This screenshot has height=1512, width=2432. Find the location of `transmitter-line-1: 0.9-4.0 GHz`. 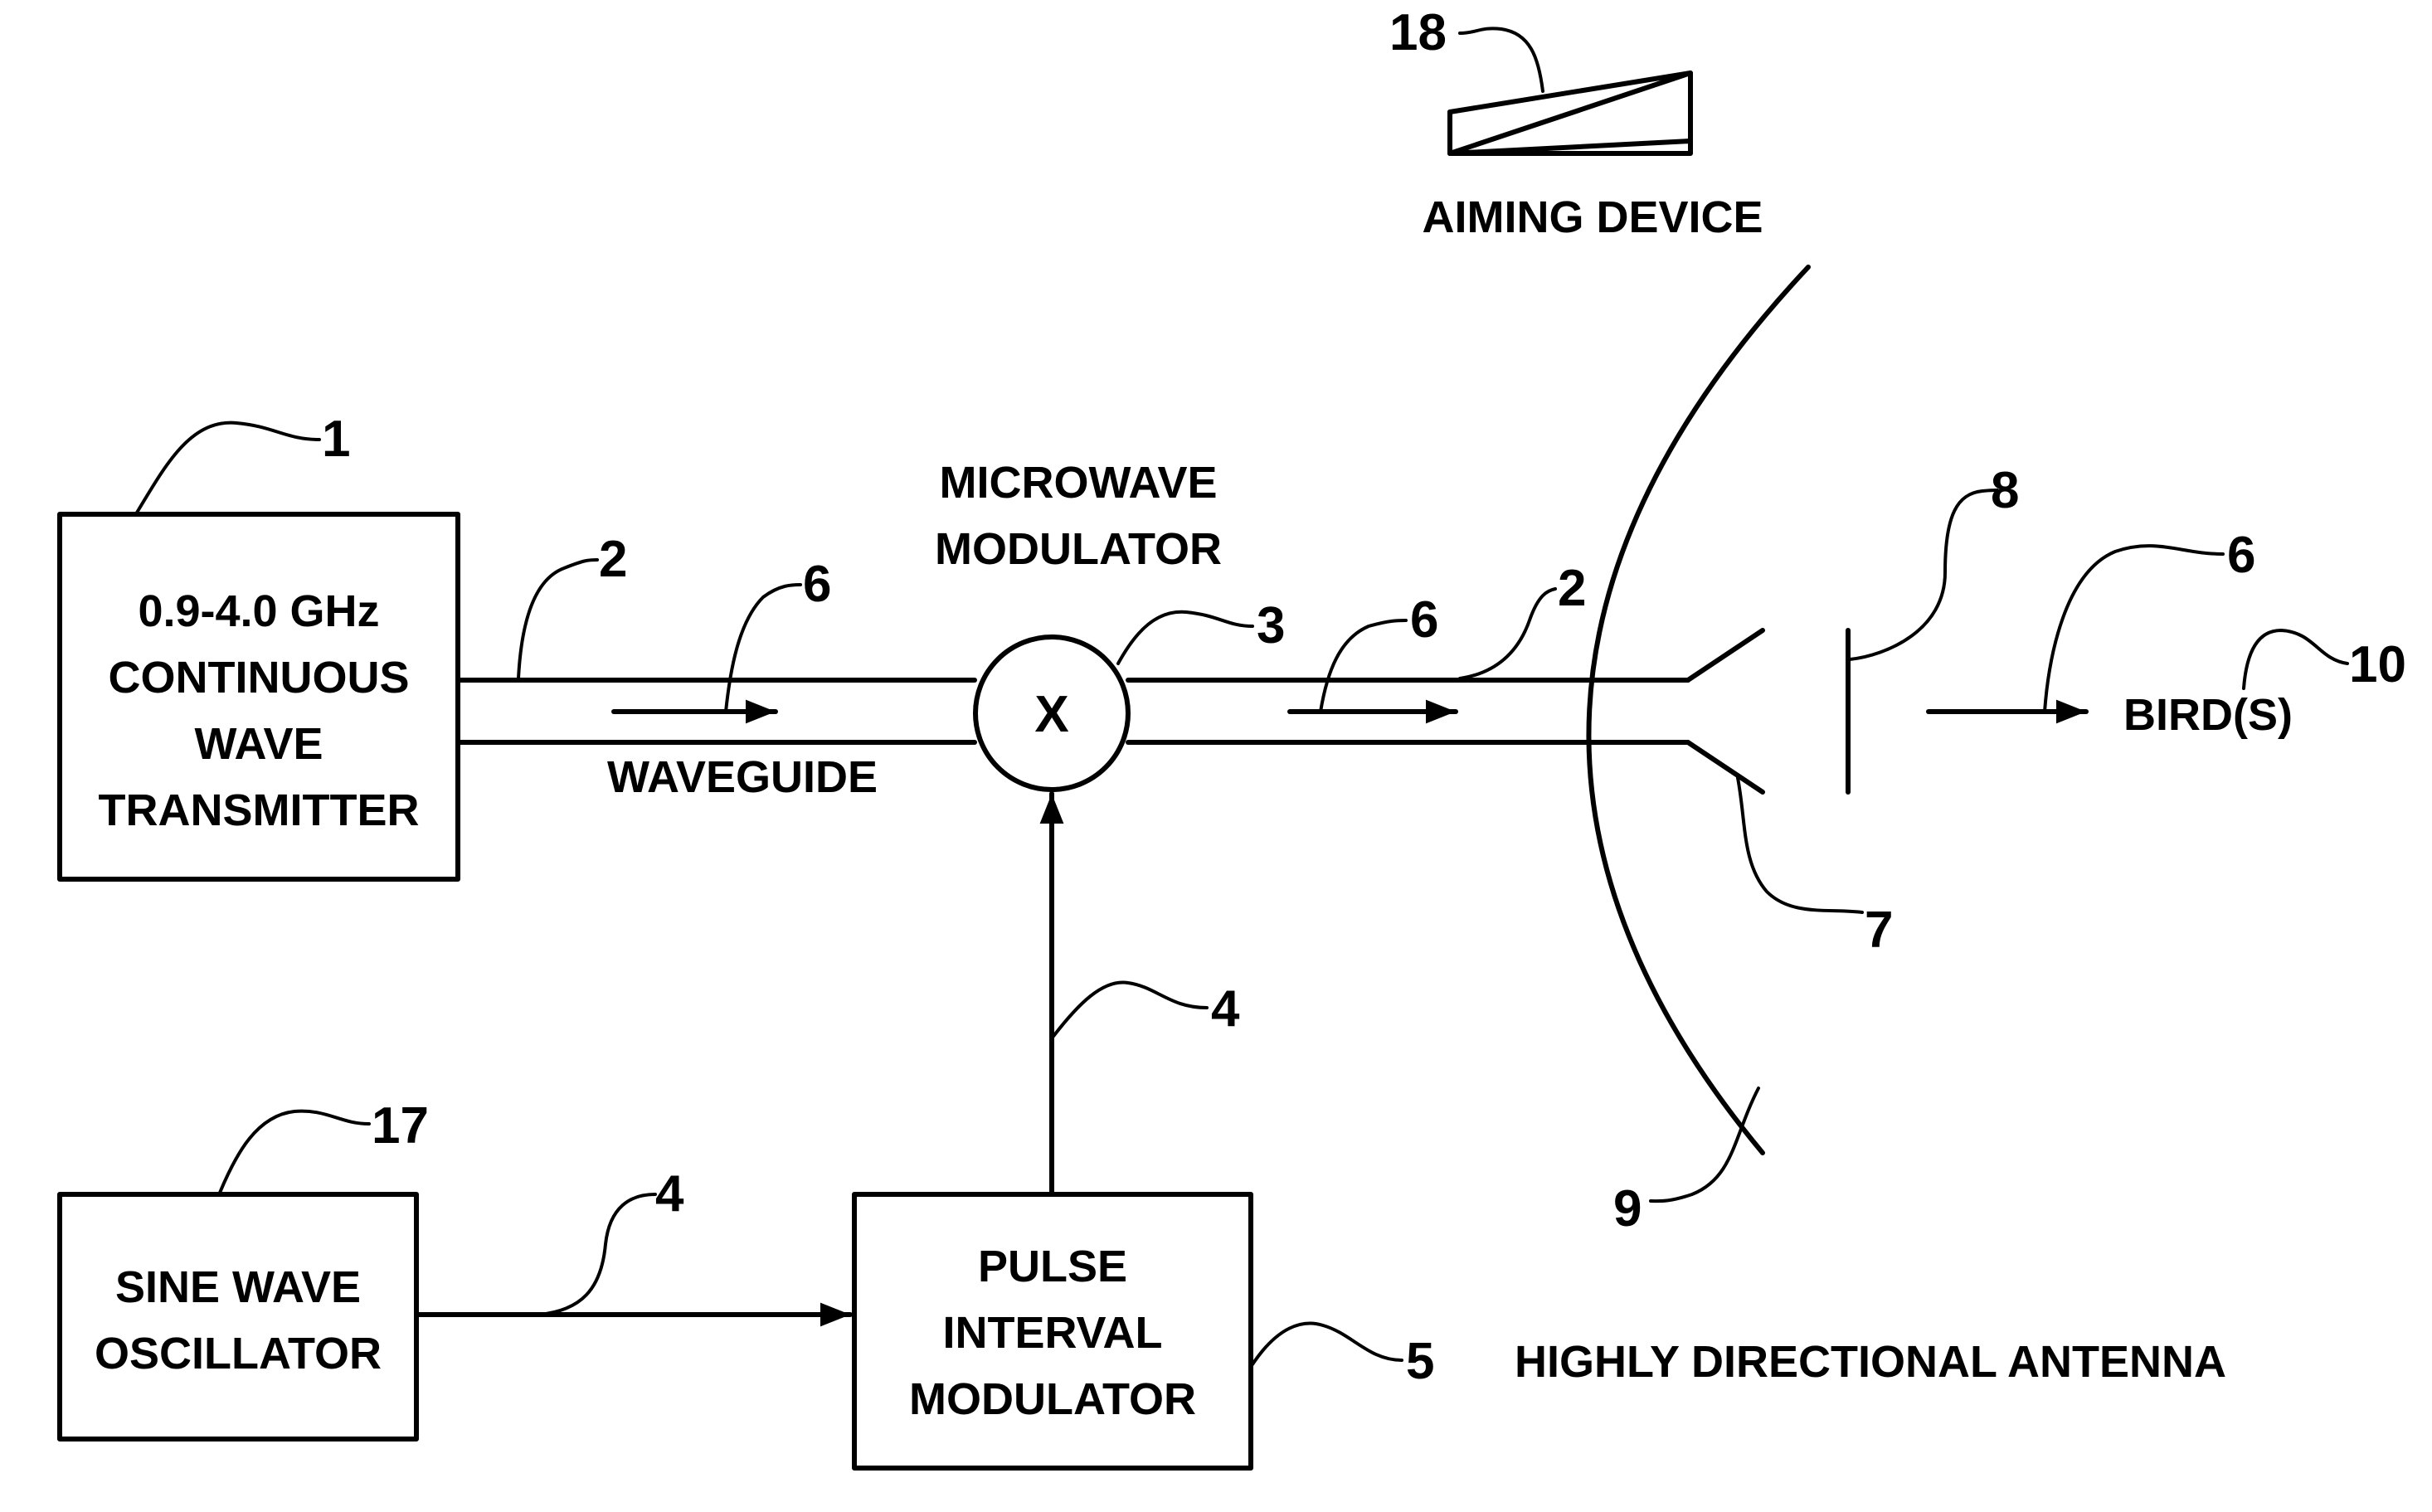

transmitter-line-1: 0.9-4.0 GHz is located at coordinates (258, 611).